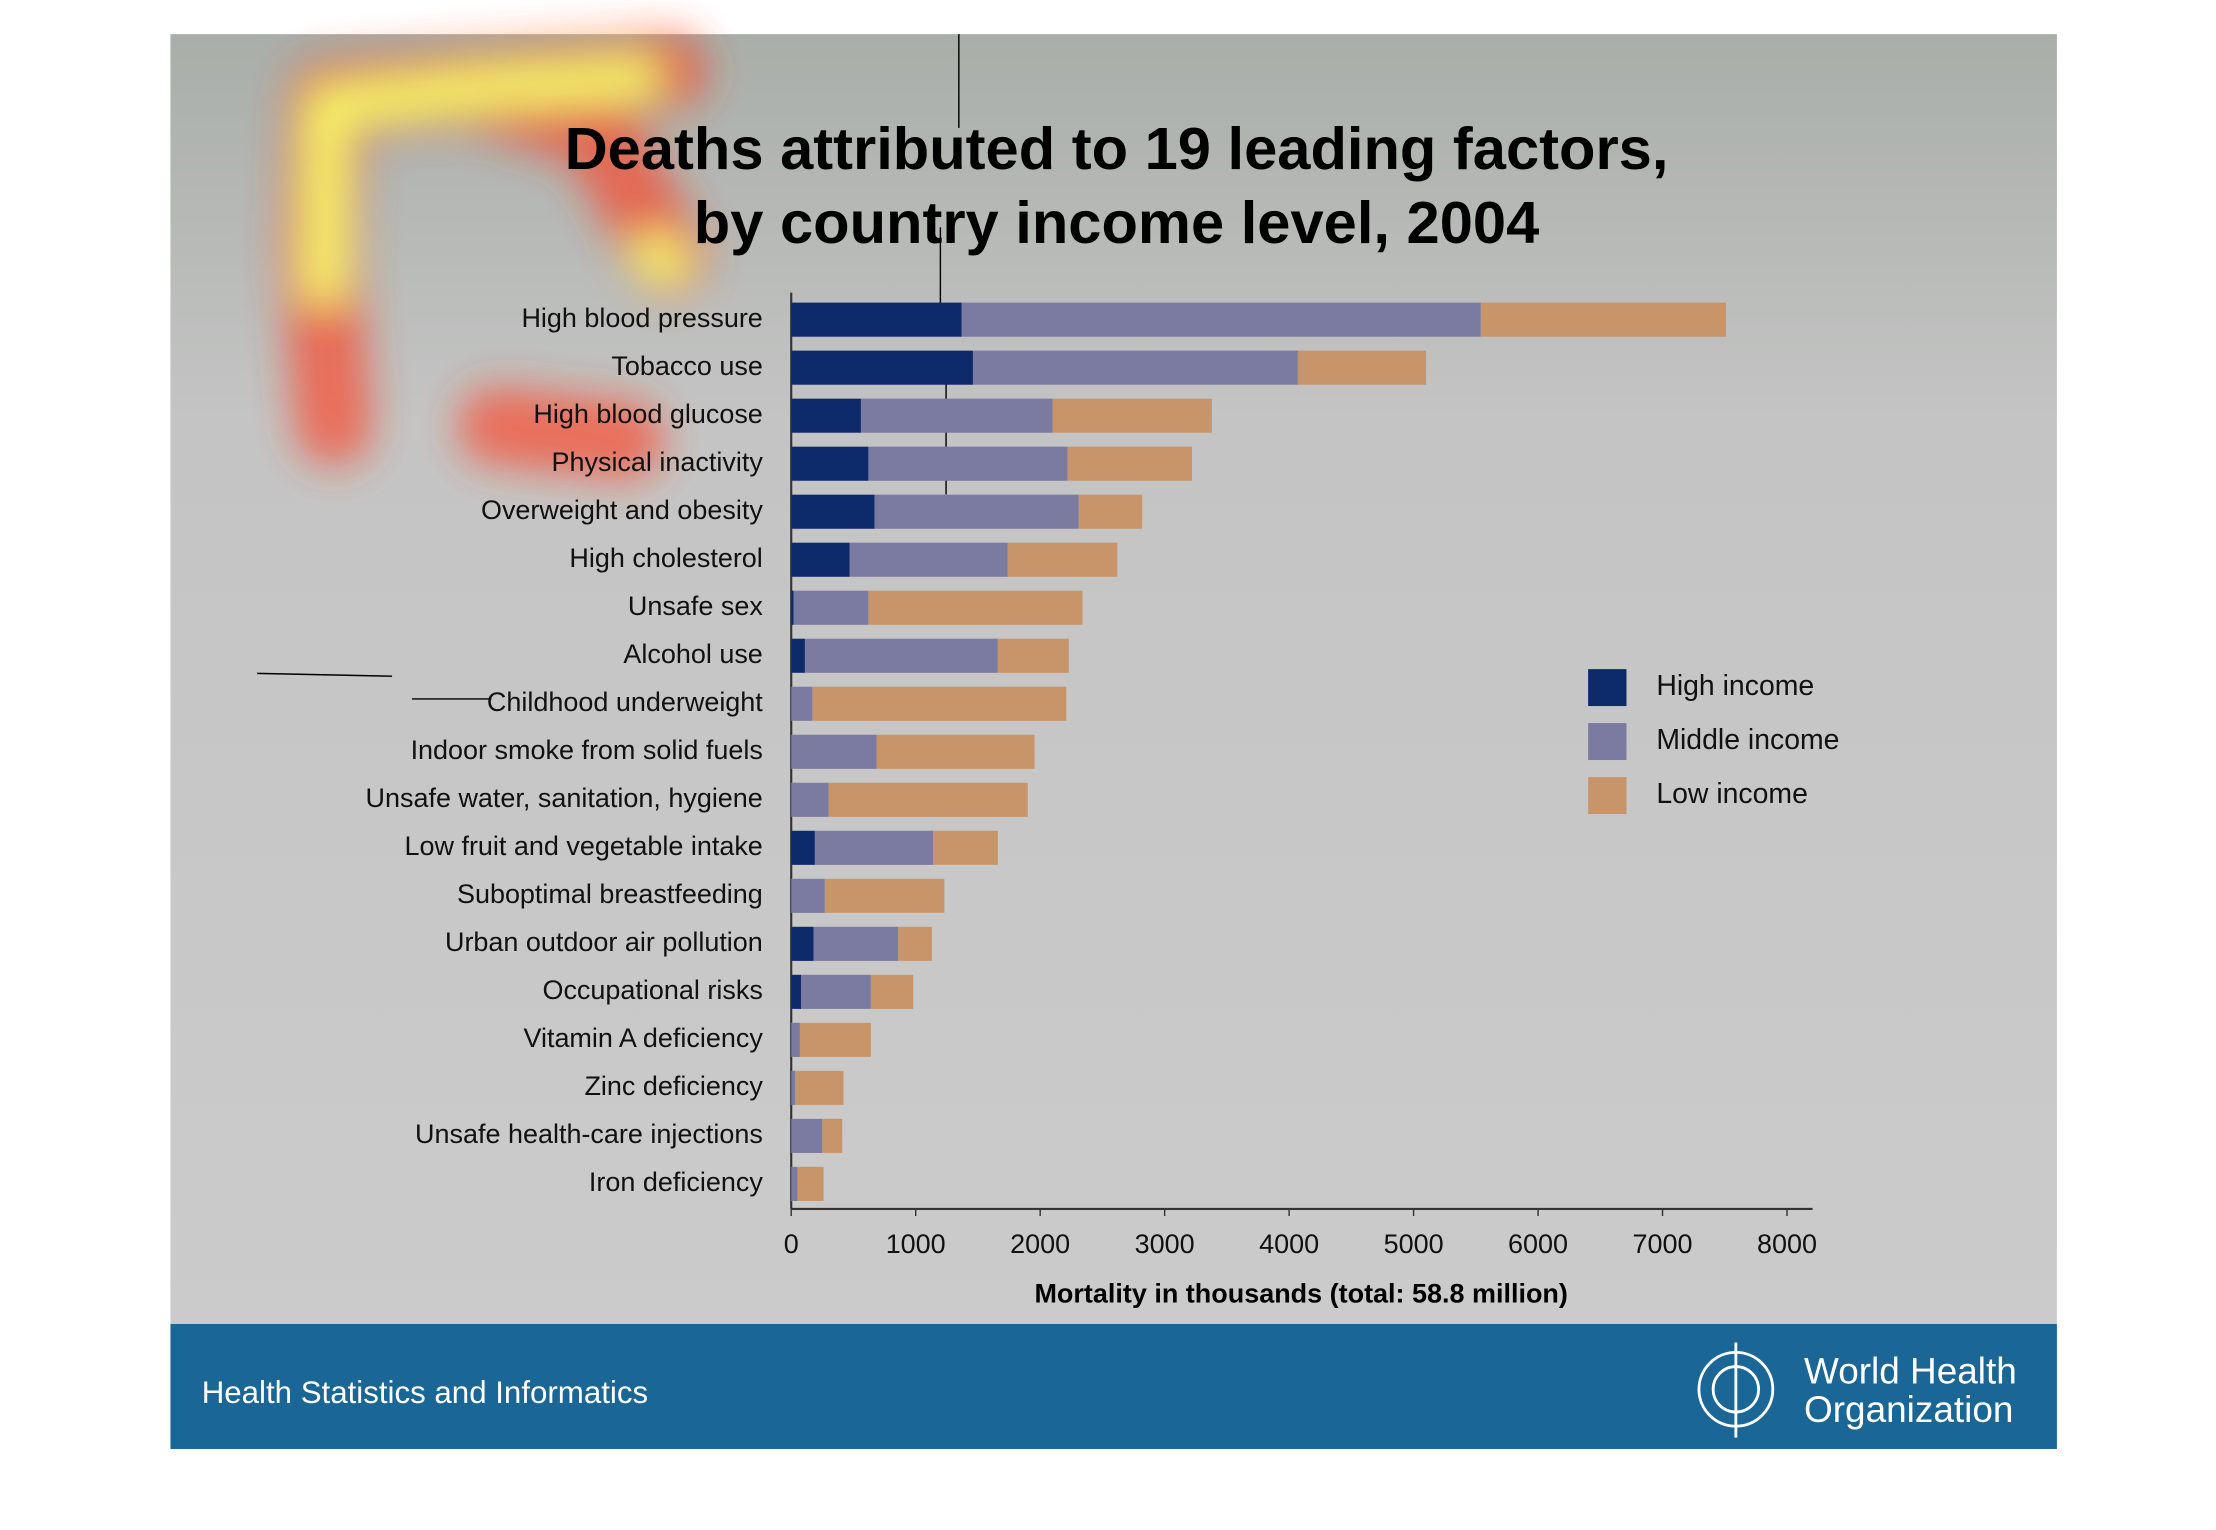 The width and height of the screenshot is (2216, 1530). I want to click on x-tick-label: 7000, so click(1663, 1244).